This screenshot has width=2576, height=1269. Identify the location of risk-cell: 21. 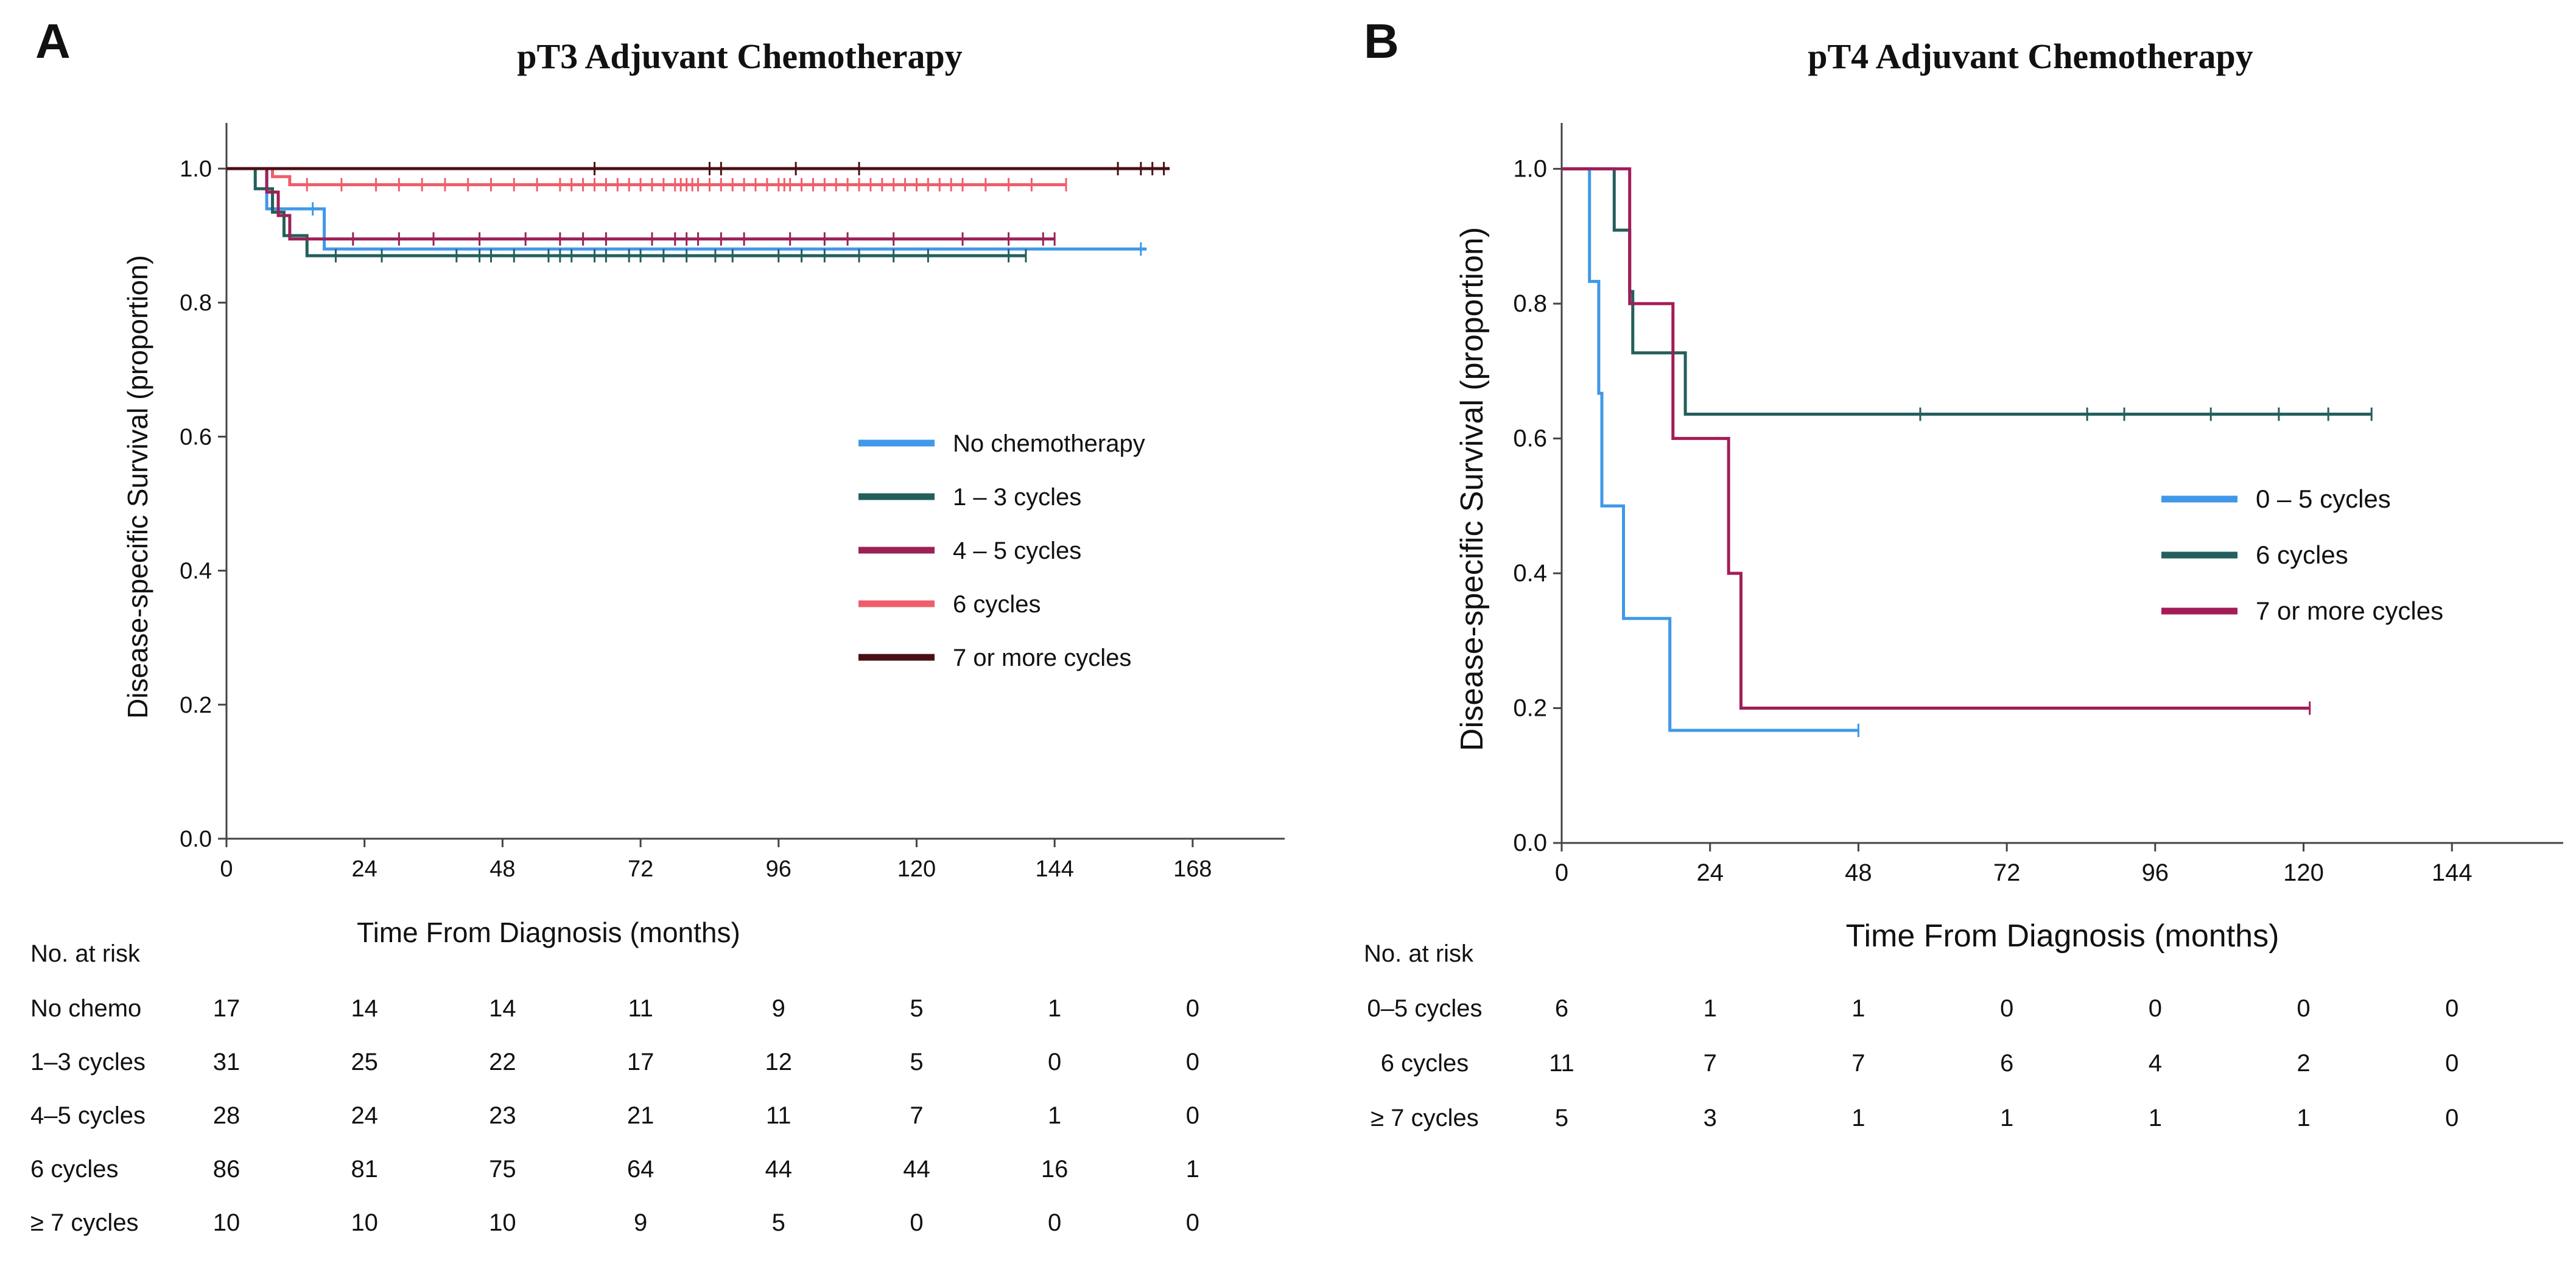
(641, 1115).